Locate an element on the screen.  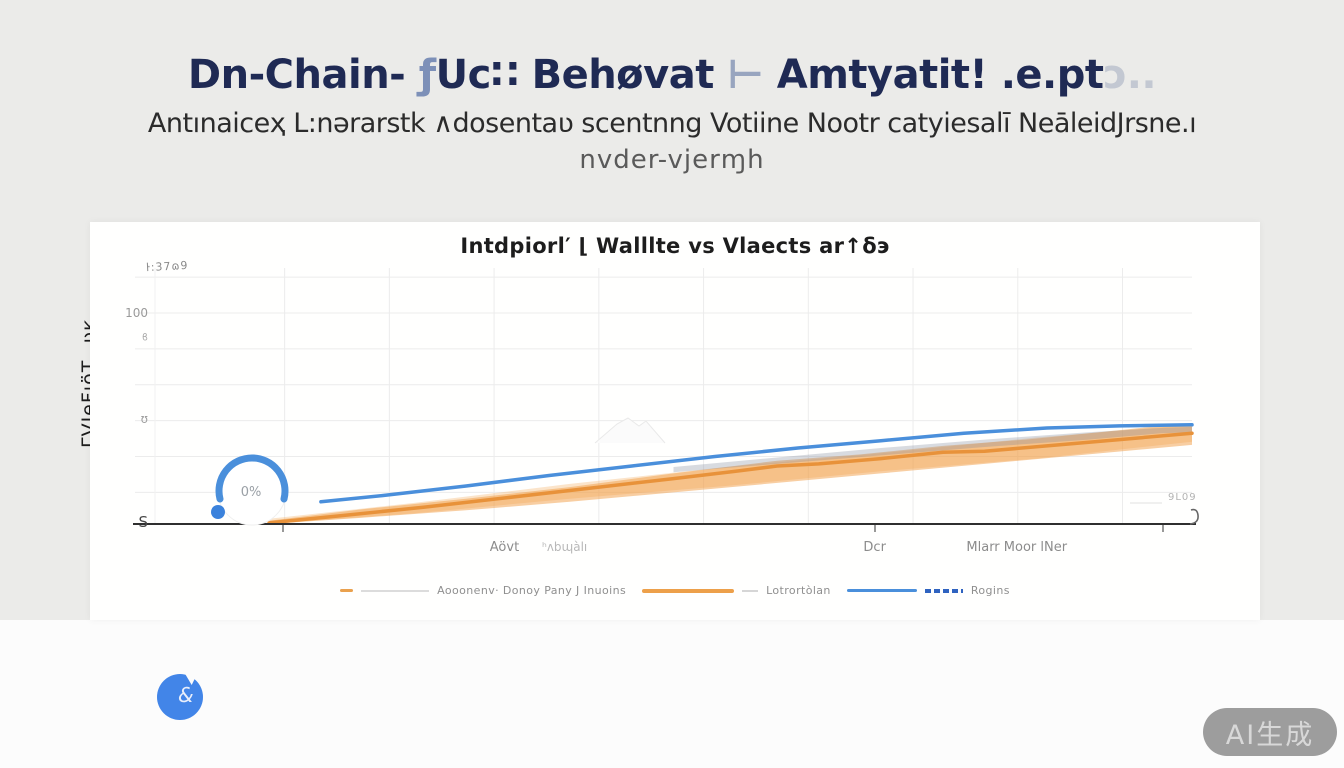
title-segment: Amtyatit! .e.pt is located at coordinates (940, 75).